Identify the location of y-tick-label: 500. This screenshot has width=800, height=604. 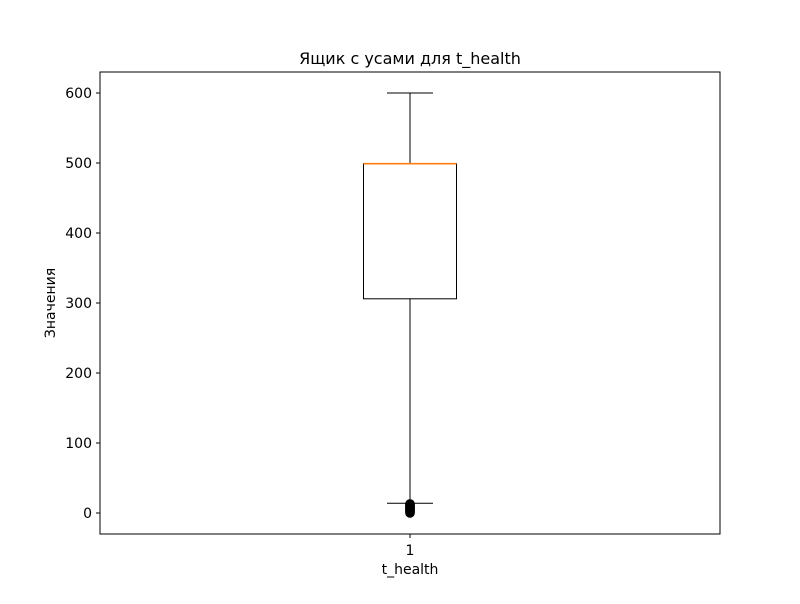
(78, 164).